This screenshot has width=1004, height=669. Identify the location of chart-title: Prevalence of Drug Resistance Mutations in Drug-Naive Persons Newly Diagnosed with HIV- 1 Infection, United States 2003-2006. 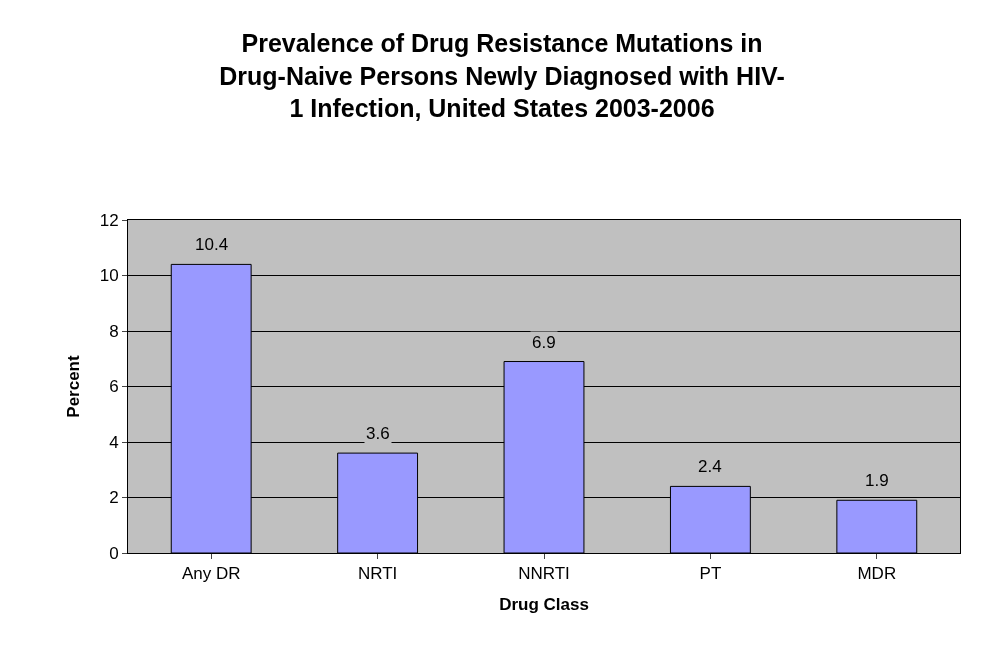
(502, 75).